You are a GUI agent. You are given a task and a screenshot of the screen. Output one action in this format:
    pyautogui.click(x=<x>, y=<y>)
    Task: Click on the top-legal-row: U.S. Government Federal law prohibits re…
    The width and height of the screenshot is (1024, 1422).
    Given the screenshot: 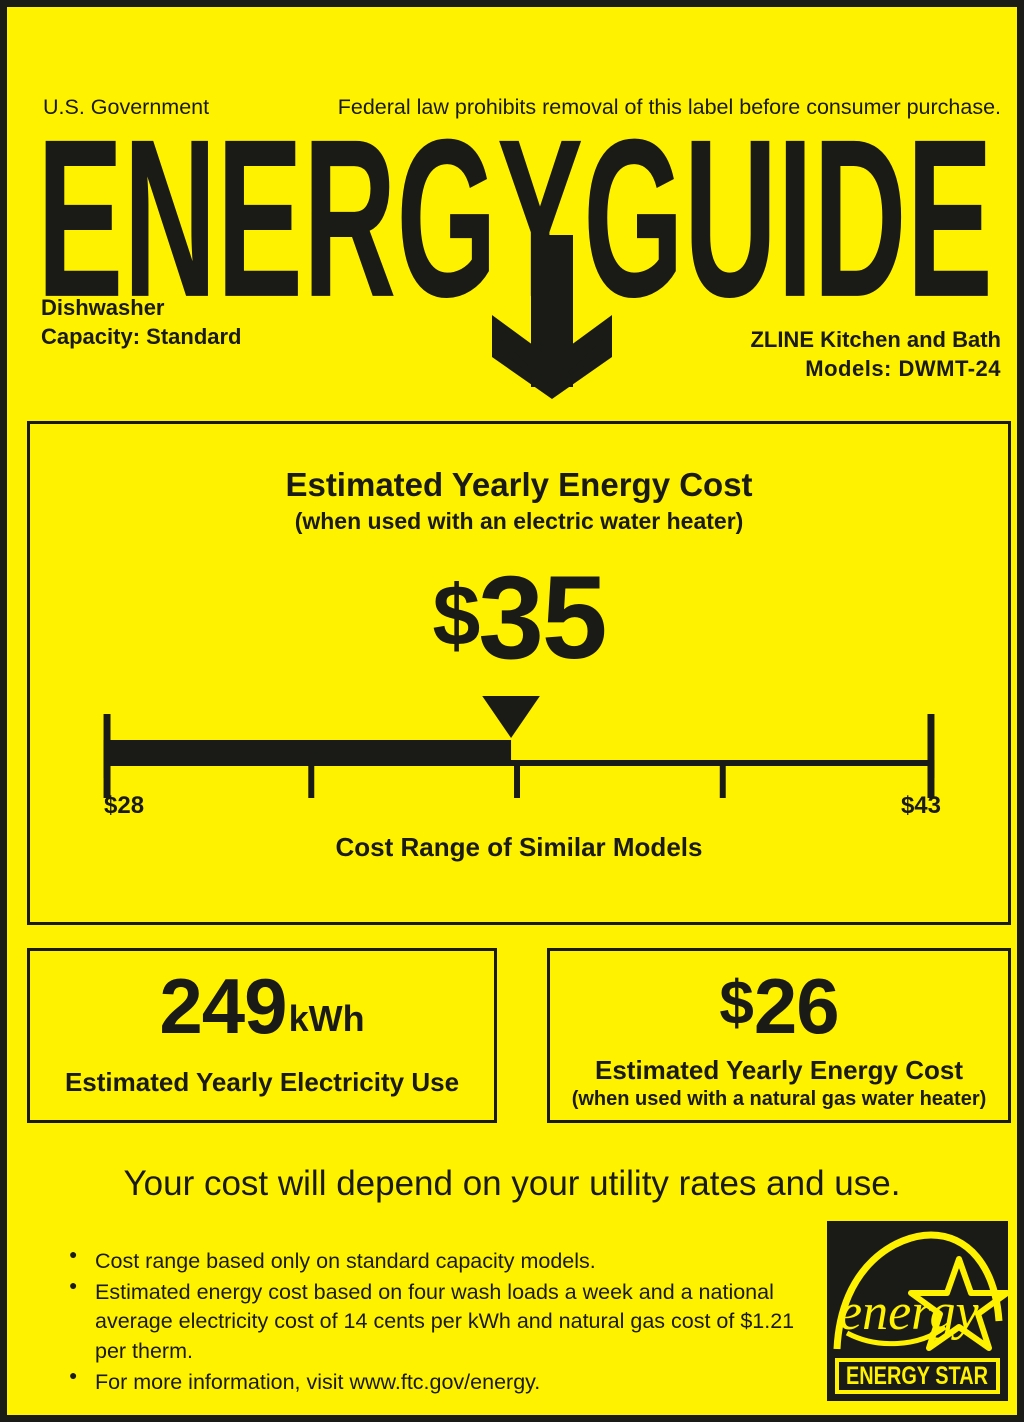 What is the action you would take?
    pyautogui.click(x=512, y=110)
    